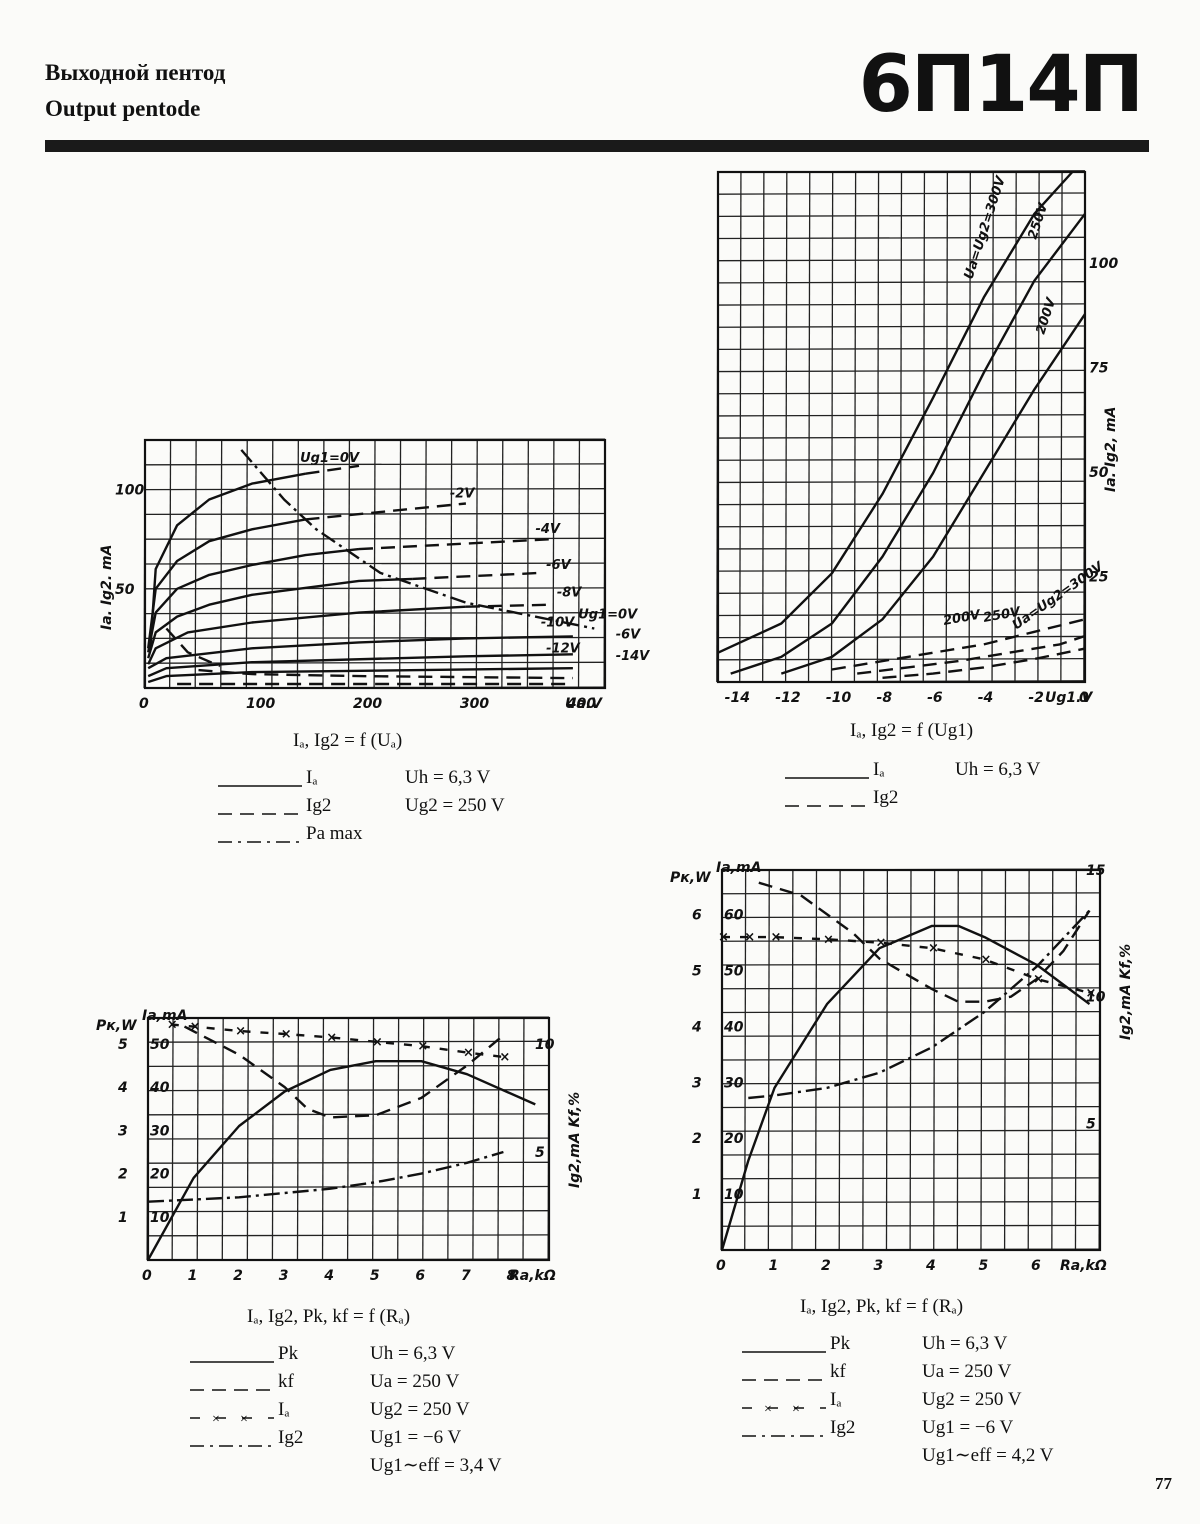 This screenshot has width=1200, height=1524. What do you see at coordinates (290, 778) in the screenshot?
I see `legend-entry: Iₐ` at bounding box center [290, 778].